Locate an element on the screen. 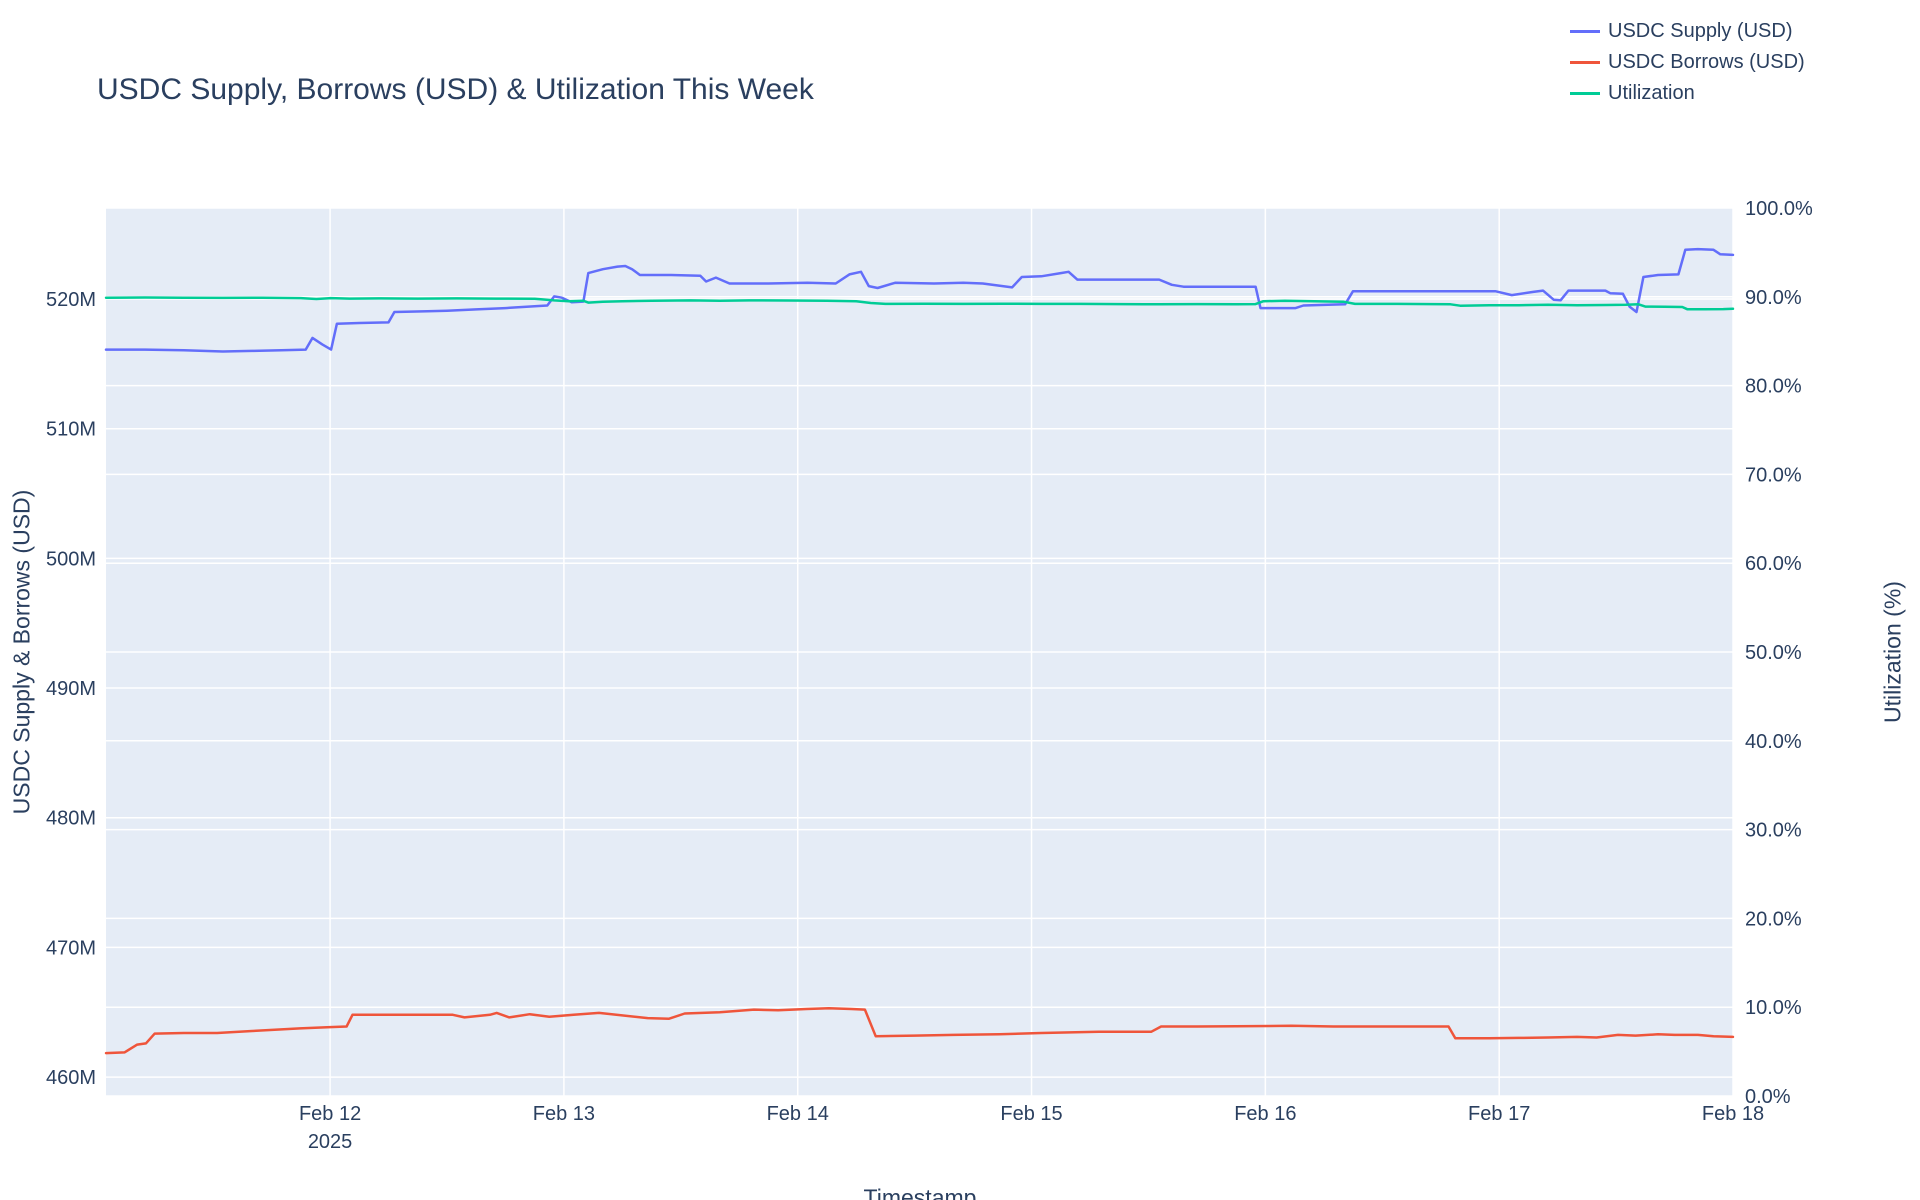 This screenshot has width=1920, height=1200. y-right-tick-label: 10.0% is located at coordinates (1773, 1008).